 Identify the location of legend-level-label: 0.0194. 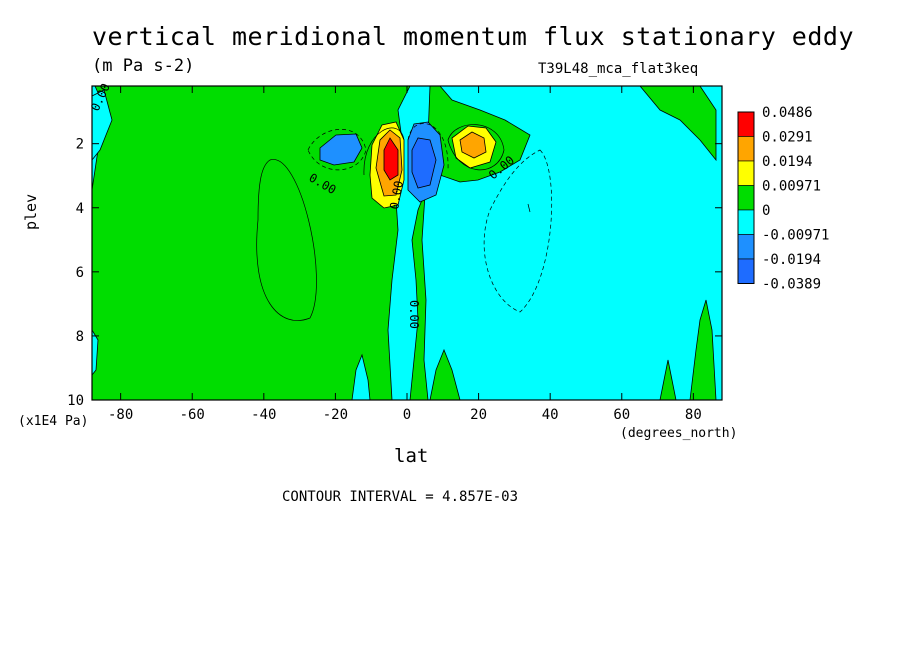
(787, 162).